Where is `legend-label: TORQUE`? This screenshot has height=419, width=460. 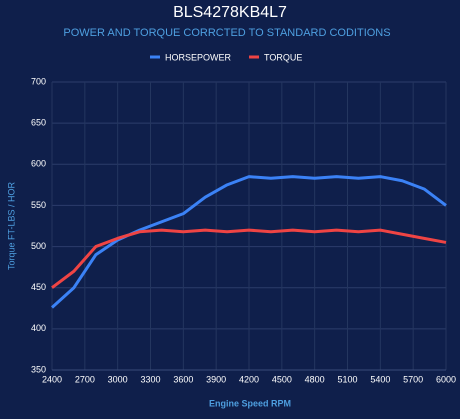
legend-label: TORQUE is located at coordinates (283, 57).